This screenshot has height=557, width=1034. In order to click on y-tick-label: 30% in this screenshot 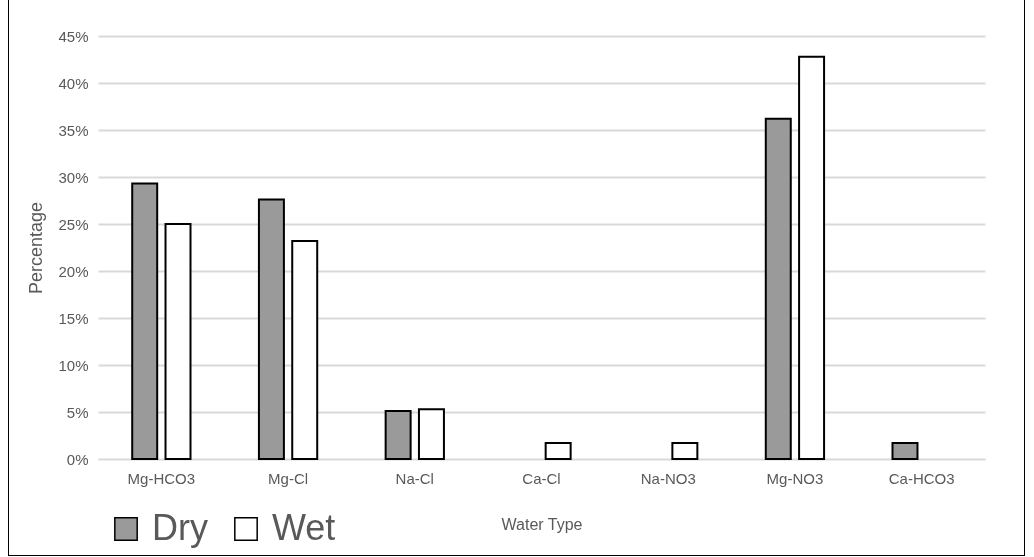, I will do `click(73, 177)`.